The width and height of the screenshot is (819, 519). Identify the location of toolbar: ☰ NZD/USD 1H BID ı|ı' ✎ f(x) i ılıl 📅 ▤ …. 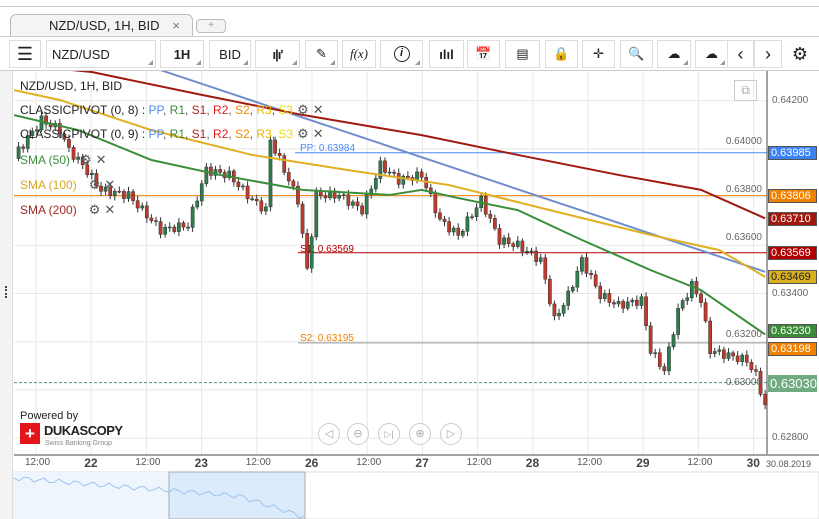
(409, 53).